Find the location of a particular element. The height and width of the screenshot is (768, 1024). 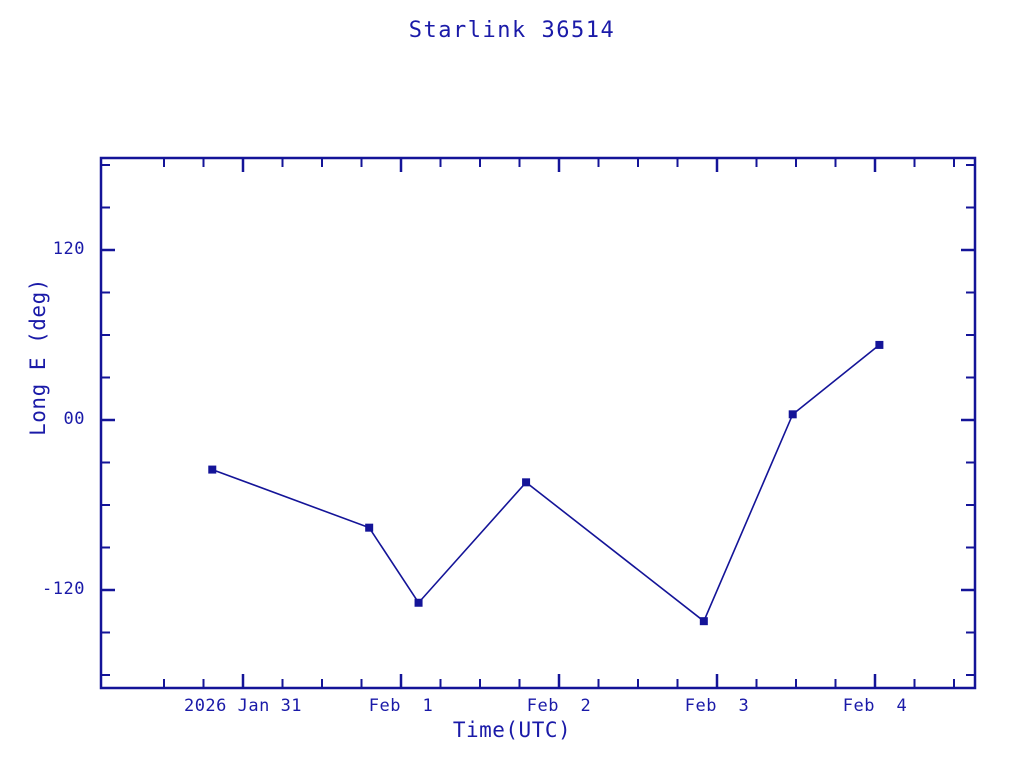

x-tick-label: 2026 Jan 31 is located at coordinates (243, 706).